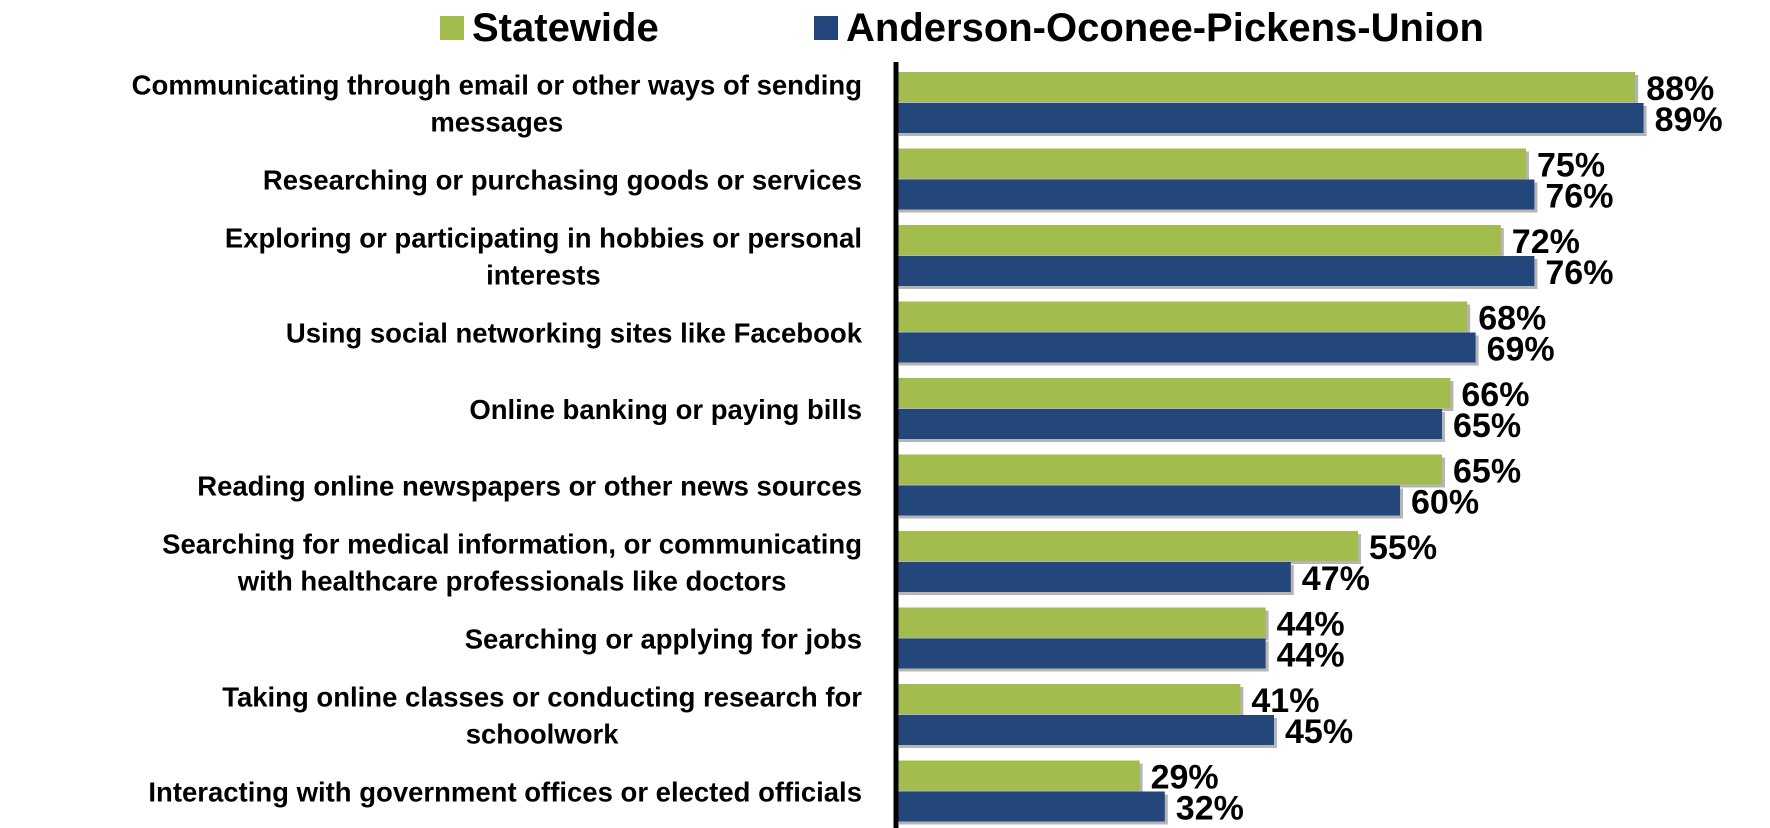 The image size is (1770, 828). Describe the element at coordinates (1487, 426) in the screenshot. I see `value-label-region: 65%` at that location.